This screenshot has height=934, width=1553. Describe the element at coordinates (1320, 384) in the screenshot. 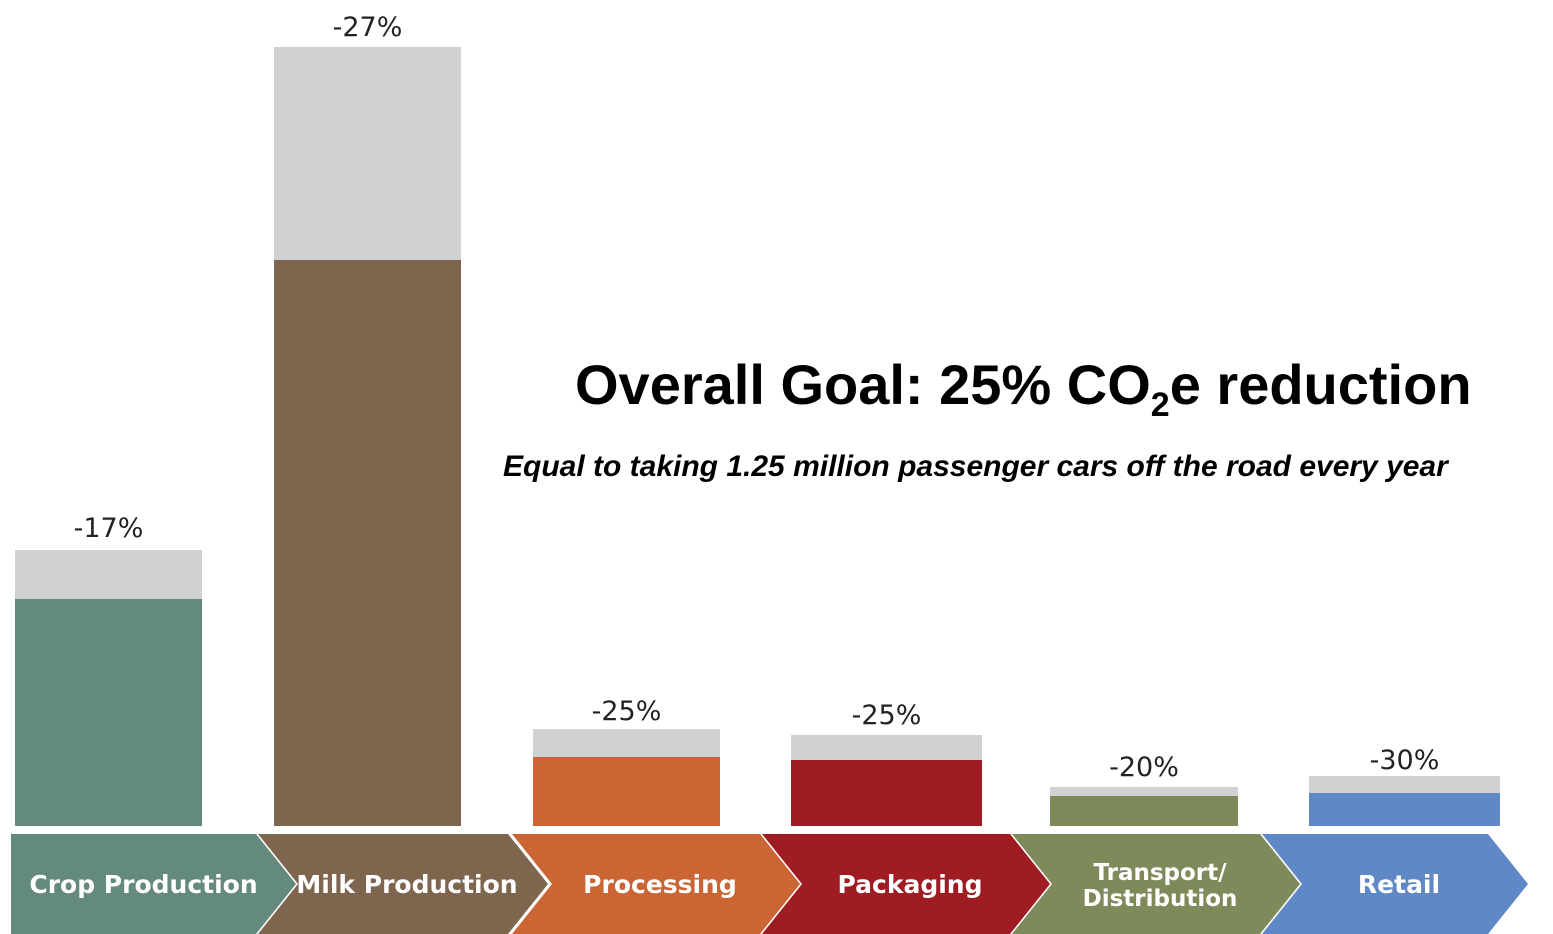

I see `goal-title-suffix: e reduction` at that location.